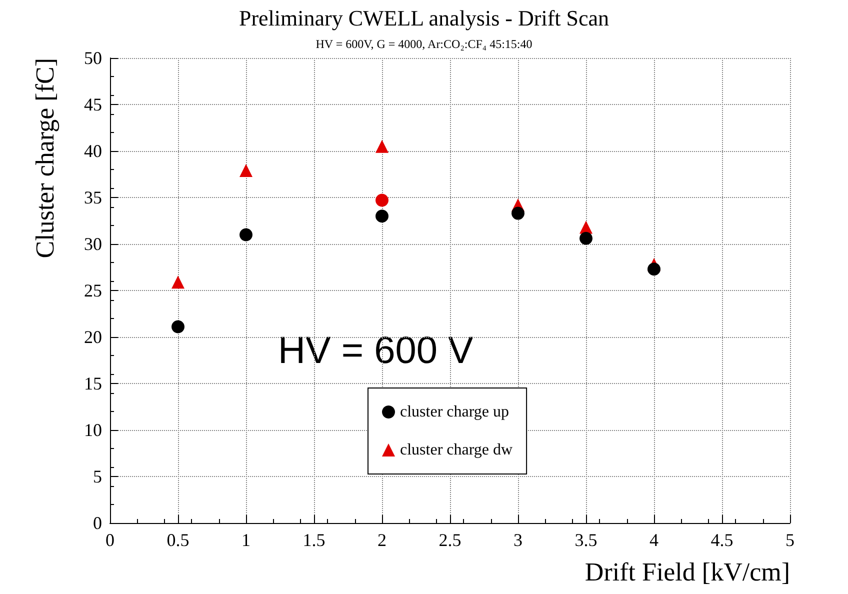 The width and height of the screenshot is (848, 594). What do you see at coordinates (97, 523) in the screenshot?
I see `y-tick-label: 0` at bounding box center [97, 523].